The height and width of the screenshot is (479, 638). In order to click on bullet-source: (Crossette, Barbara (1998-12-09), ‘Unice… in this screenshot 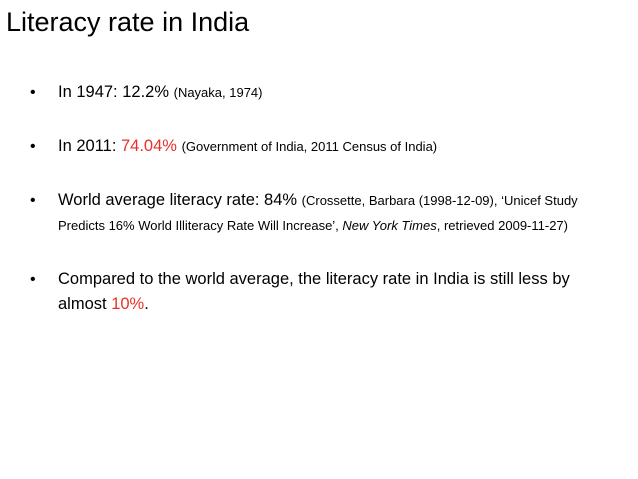, I will do `click(318, 213)`.